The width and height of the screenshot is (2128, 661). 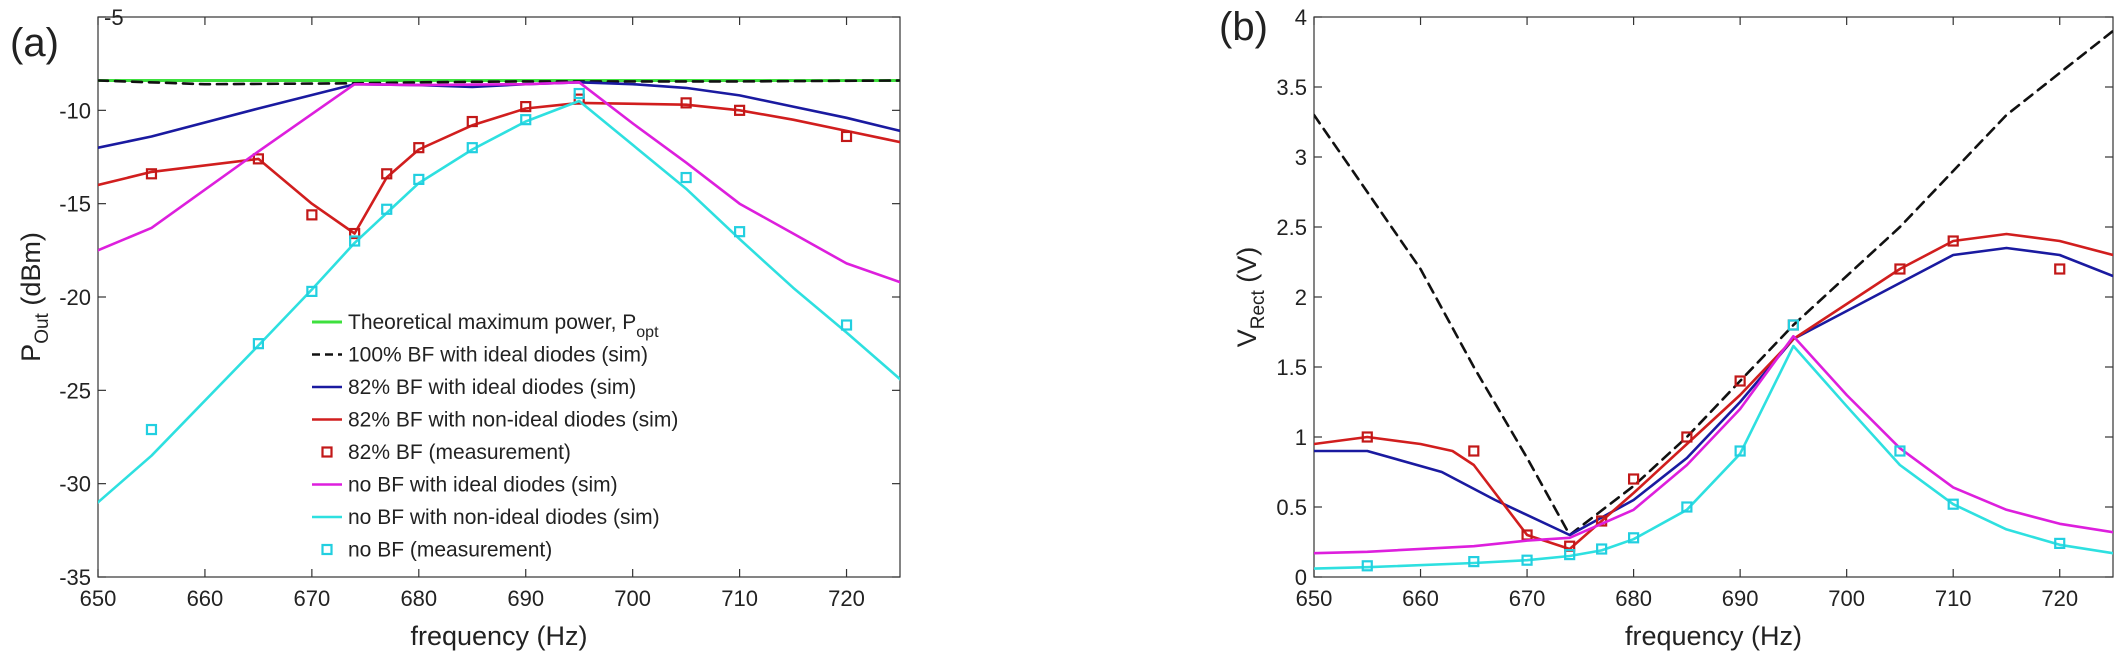 I want to click on panel-b-xtick-label: 700, so click(x=1846, y=598).